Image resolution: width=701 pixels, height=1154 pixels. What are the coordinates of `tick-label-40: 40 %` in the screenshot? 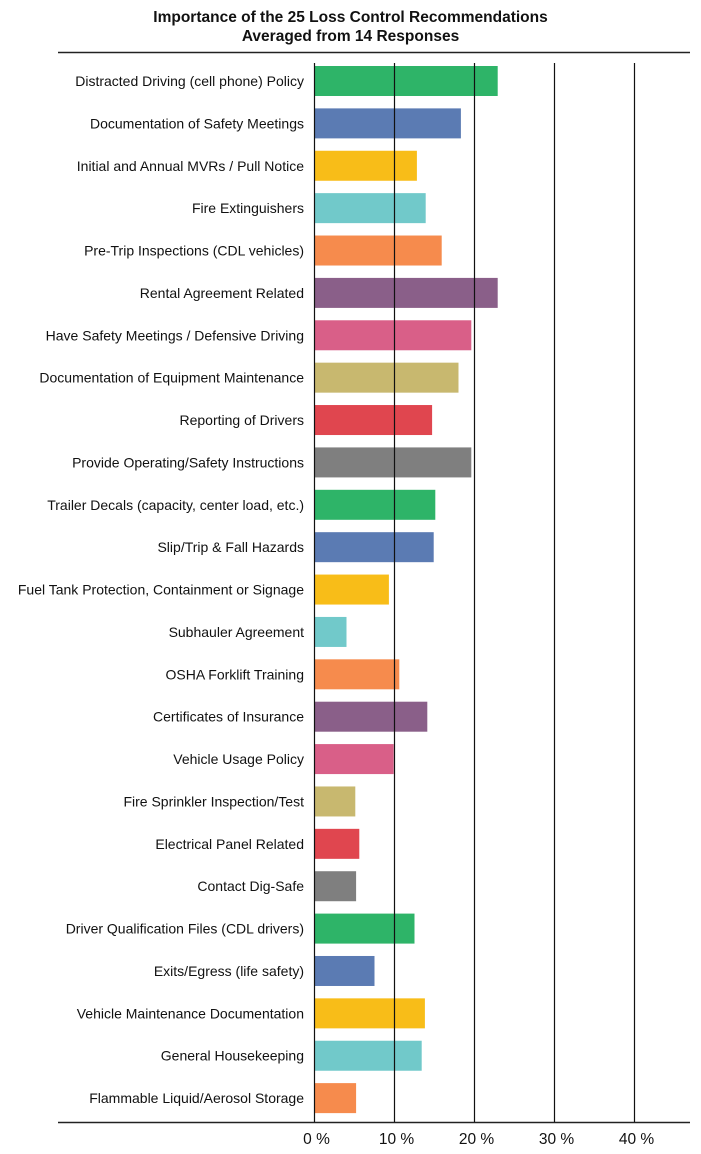 It's located at (637, 1139).